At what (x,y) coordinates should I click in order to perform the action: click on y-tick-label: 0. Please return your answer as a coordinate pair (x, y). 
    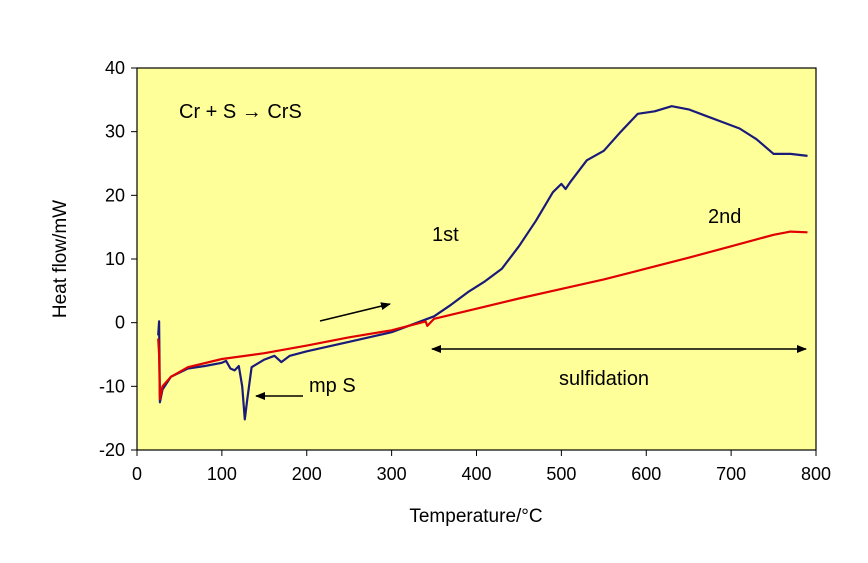
    Looking at the image, I should click on (120, 323).